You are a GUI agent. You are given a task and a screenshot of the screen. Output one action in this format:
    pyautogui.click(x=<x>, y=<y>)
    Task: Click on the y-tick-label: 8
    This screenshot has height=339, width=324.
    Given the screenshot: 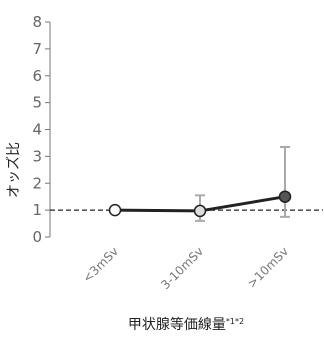 What is the action you would take?
    pyautogui.click(x=37, y=22)
    